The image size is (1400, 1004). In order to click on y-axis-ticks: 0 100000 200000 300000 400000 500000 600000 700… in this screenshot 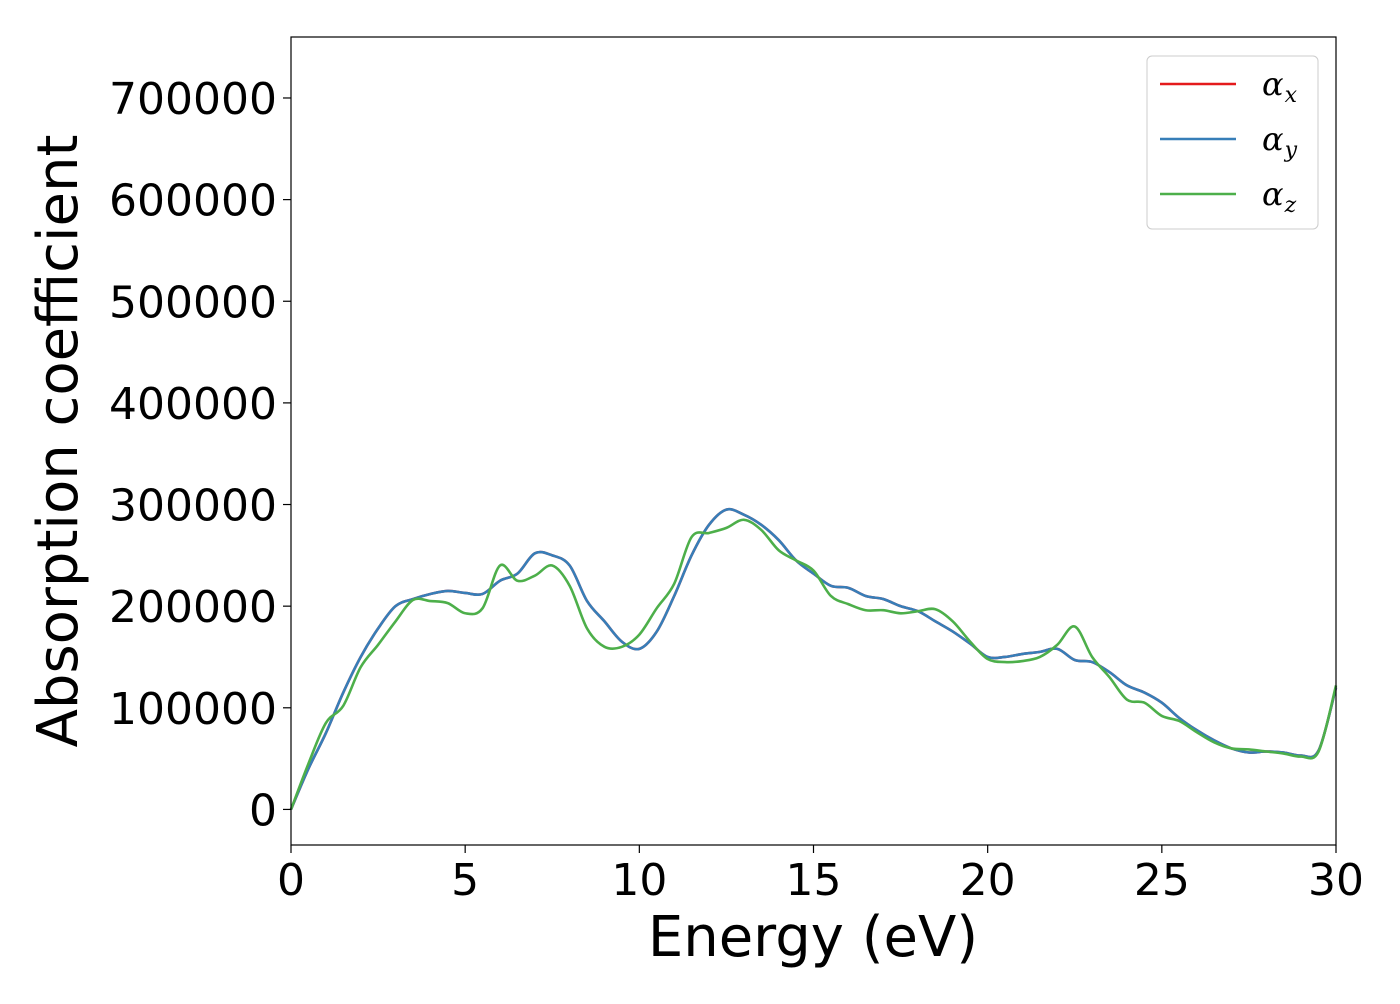, I will do `click(200, 455)`.